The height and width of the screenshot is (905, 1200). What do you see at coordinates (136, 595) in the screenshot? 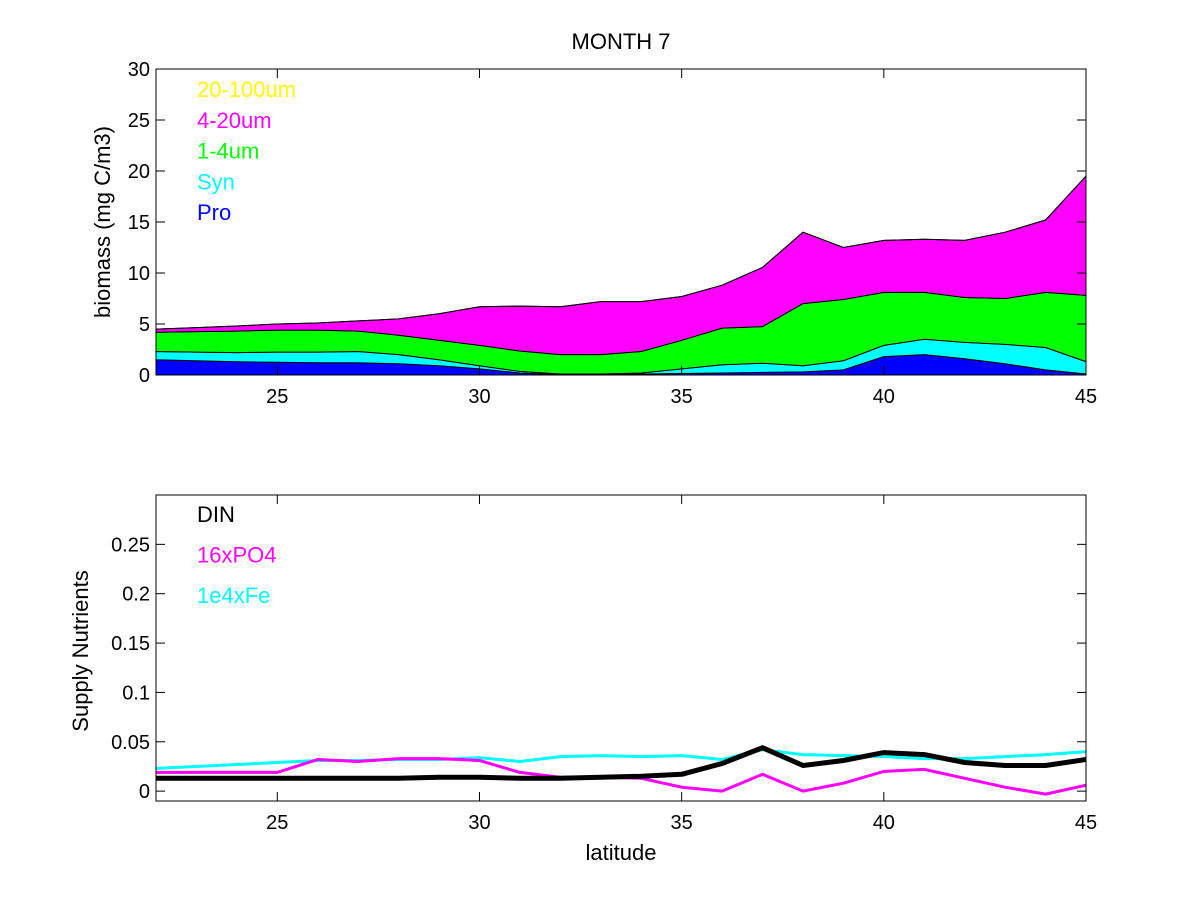
I see `bottom-y-tick-label: 0.2` at bounding box center [136, 595].